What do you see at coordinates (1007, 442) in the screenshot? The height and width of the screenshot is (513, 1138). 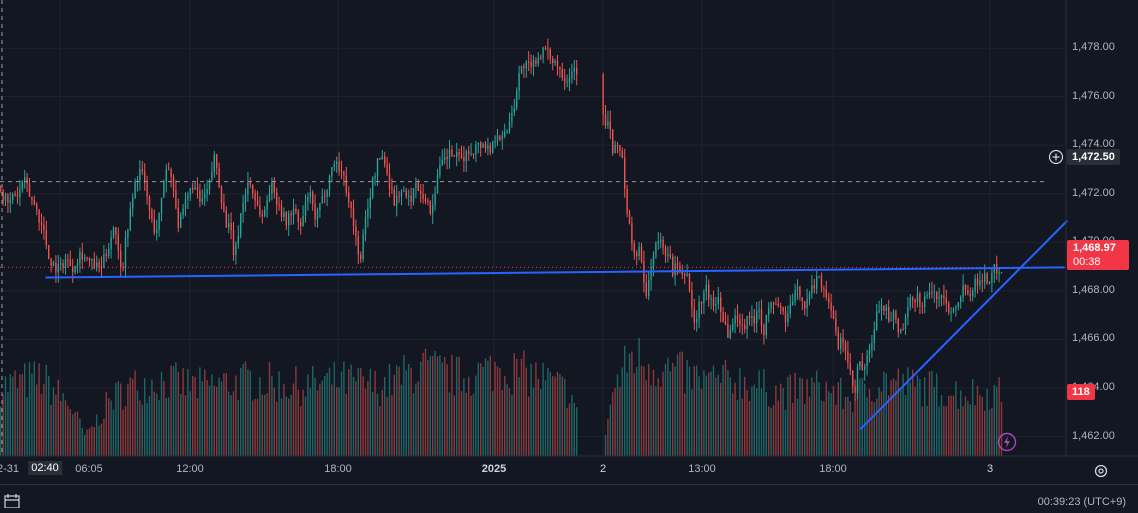 I see `lightning-icon` at bounding box center [1007, 442].